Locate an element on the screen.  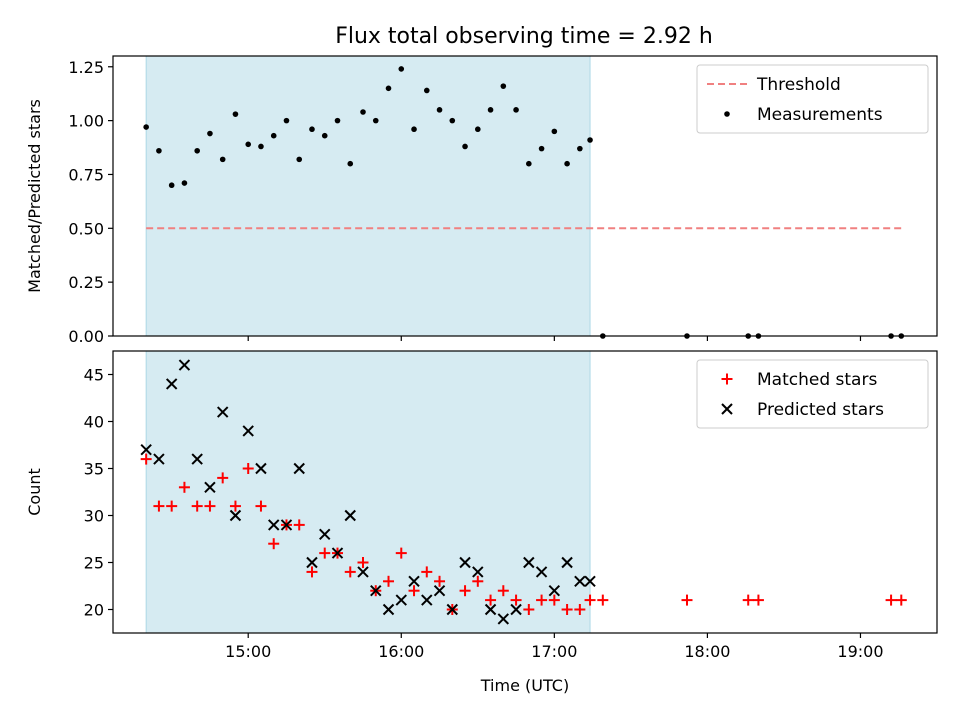
y-tick-label: 1.25 is located at coordinates (86, 67).